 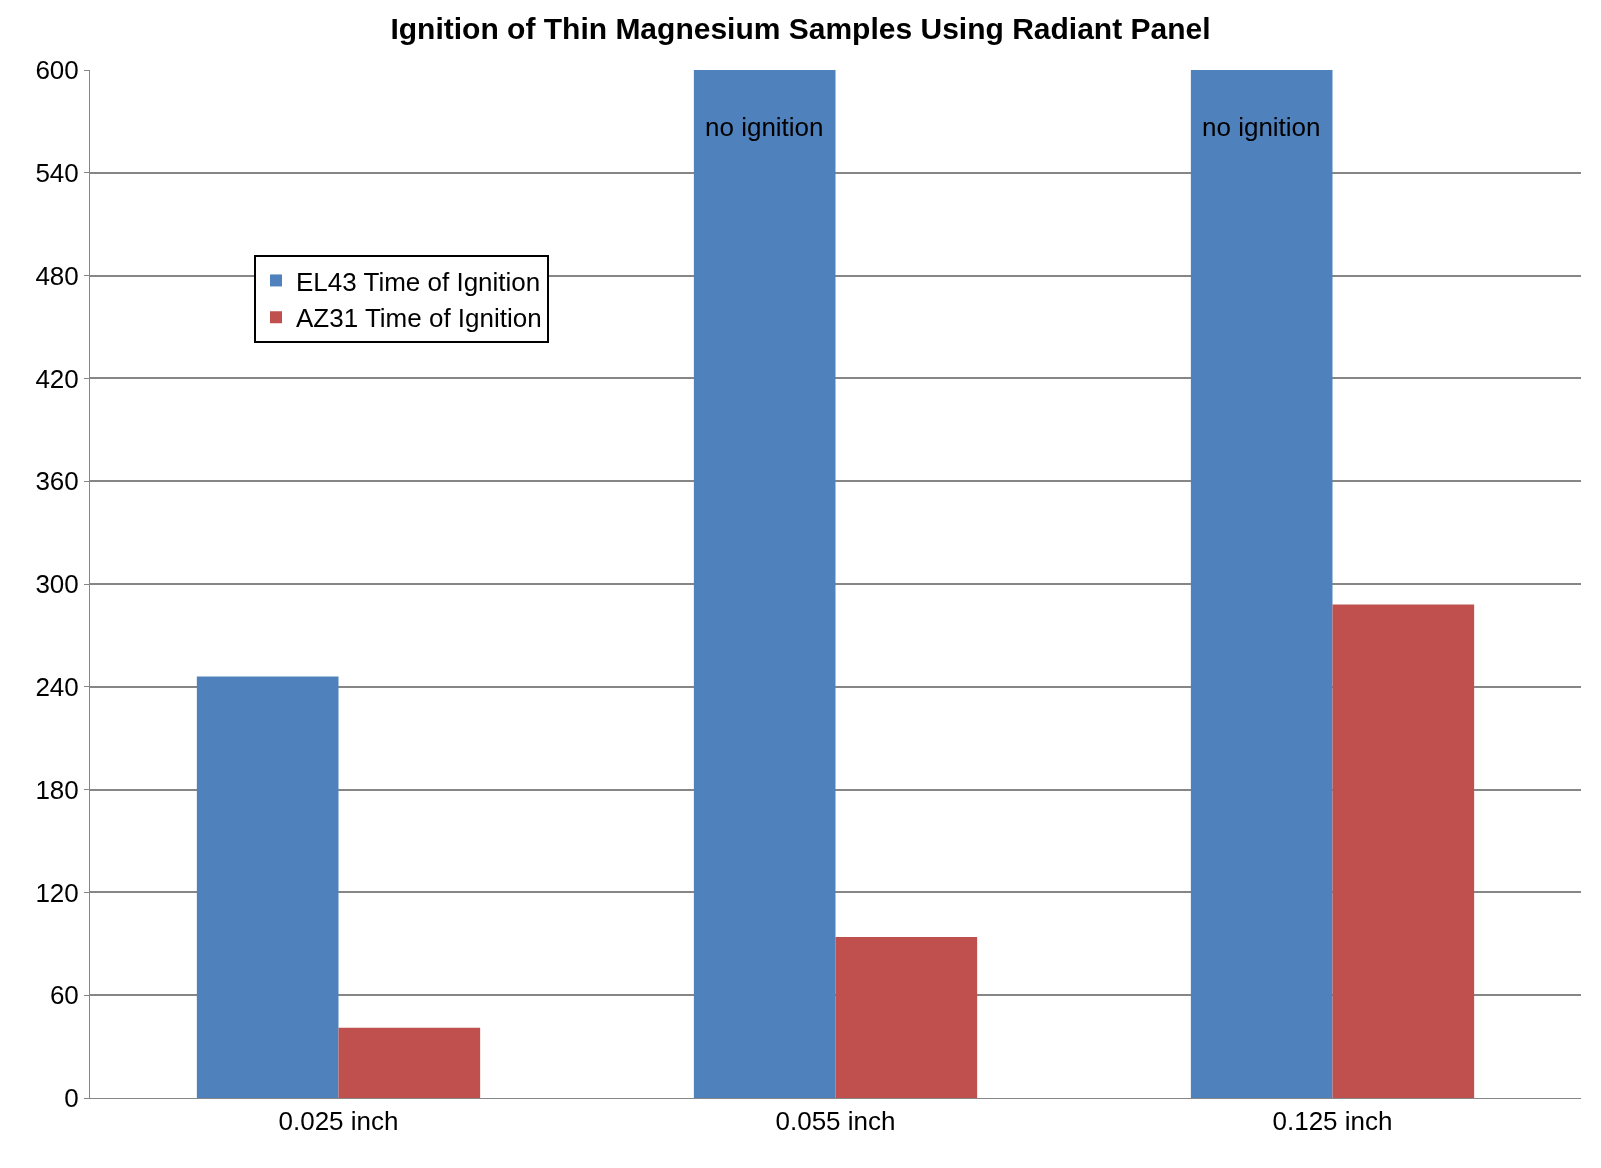 What do you see at coordinates (835, 1121) in the screenshot?
I see `x-tick-label: 0.055 inch` at bounding box center [835, 1121].